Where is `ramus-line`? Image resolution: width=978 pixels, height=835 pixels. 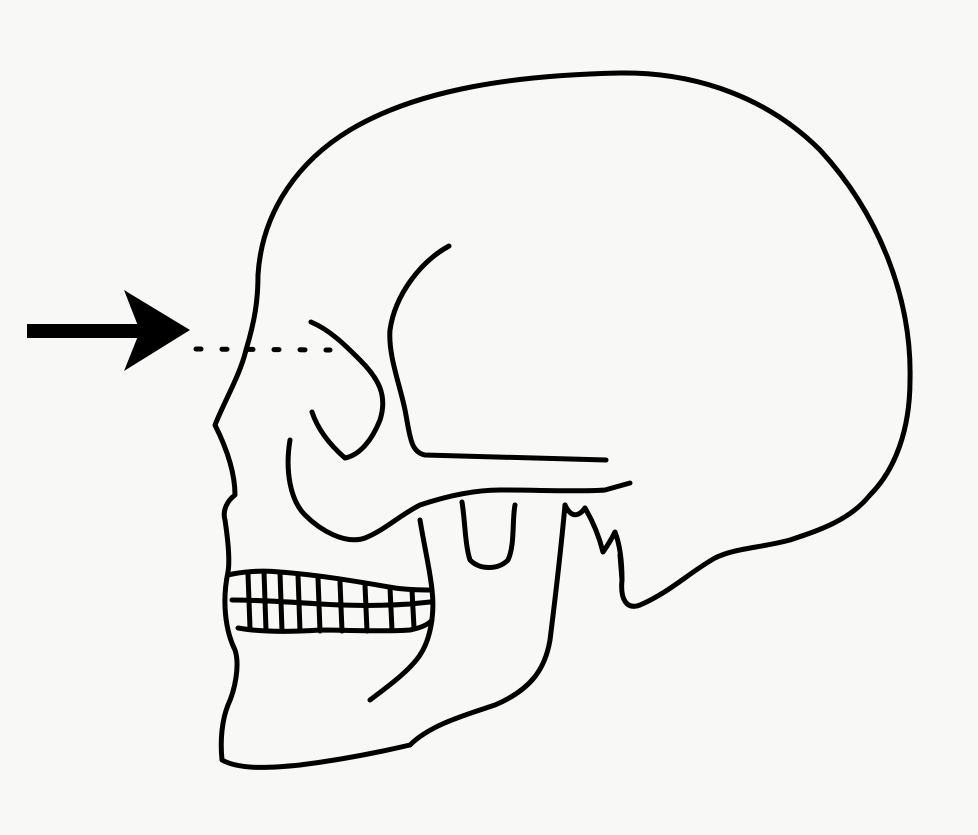
ramus-line is located at coordinates (401, 610).